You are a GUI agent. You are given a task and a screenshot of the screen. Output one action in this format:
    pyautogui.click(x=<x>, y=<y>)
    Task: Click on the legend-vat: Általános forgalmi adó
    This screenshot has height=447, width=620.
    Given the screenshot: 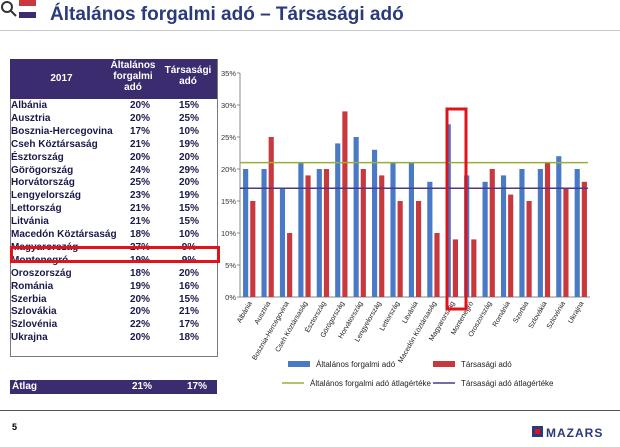 What is the action you would take?
    pyautogui.click(x=342, y=364)
    